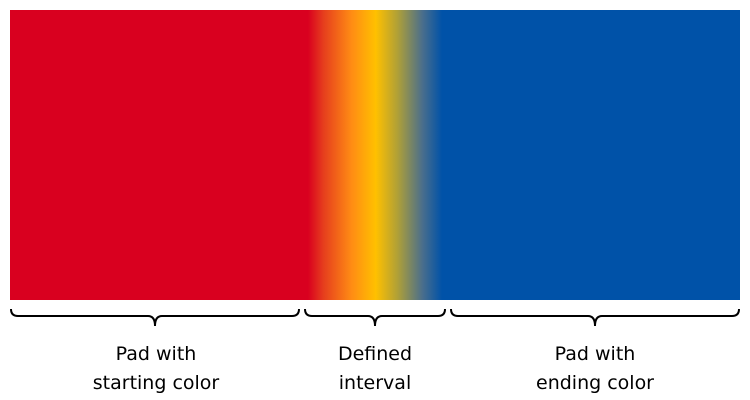 This screenshot has height=400, width=750. What do you see at coordinates (375, 354) in the screenshot?
I see `label-interval-line1: Defined` at bounding box center [375, 354].